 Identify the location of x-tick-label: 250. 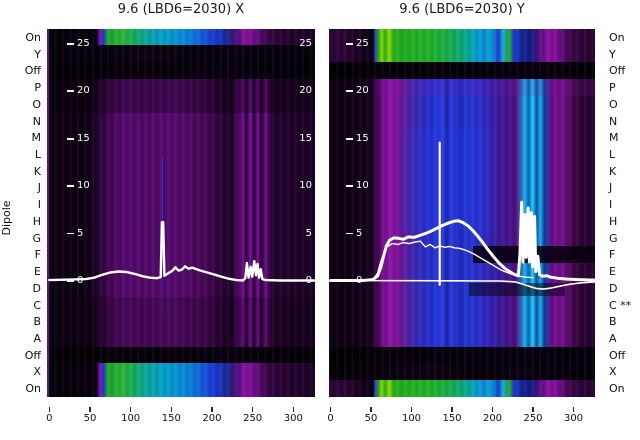
(253, 418).